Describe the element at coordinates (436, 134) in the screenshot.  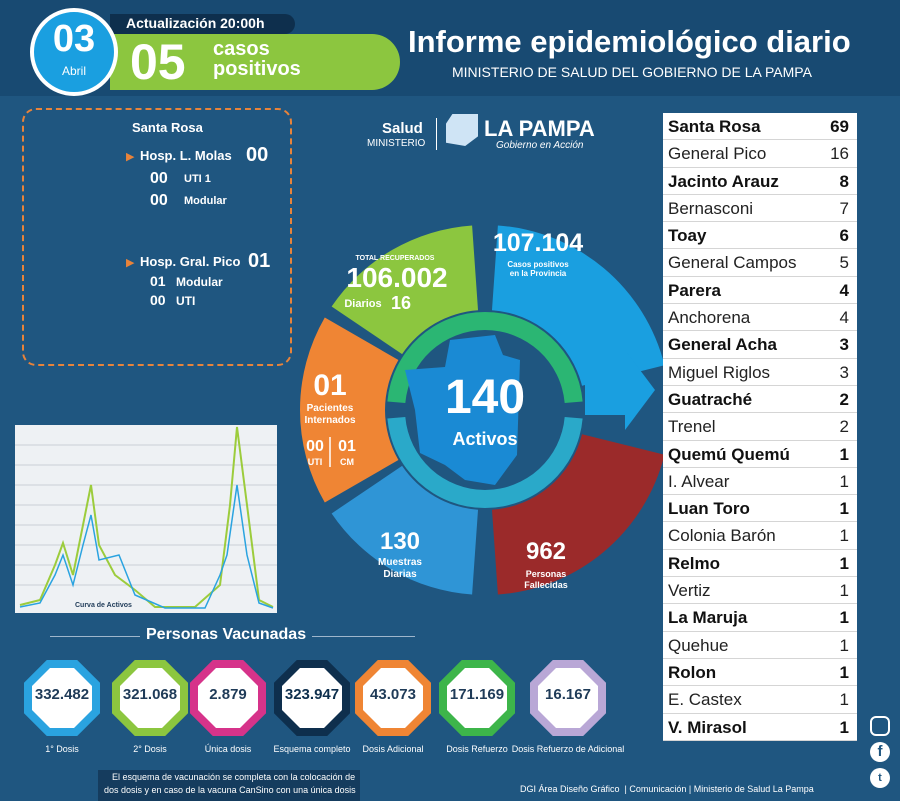
I see `logo-divider` at that location.